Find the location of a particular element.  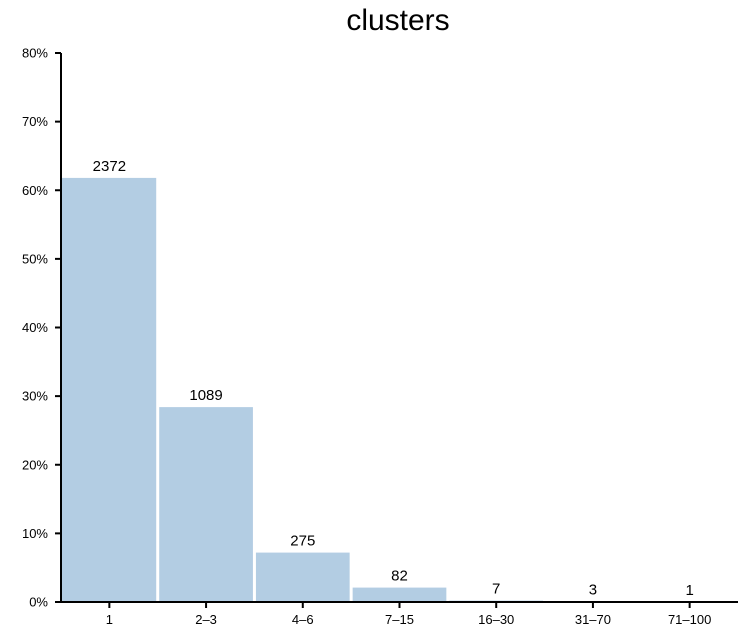

x-axis: 1 2–3 4–6 7–15 16–30 31–70 71–100 is located at coordinates (399, 614).